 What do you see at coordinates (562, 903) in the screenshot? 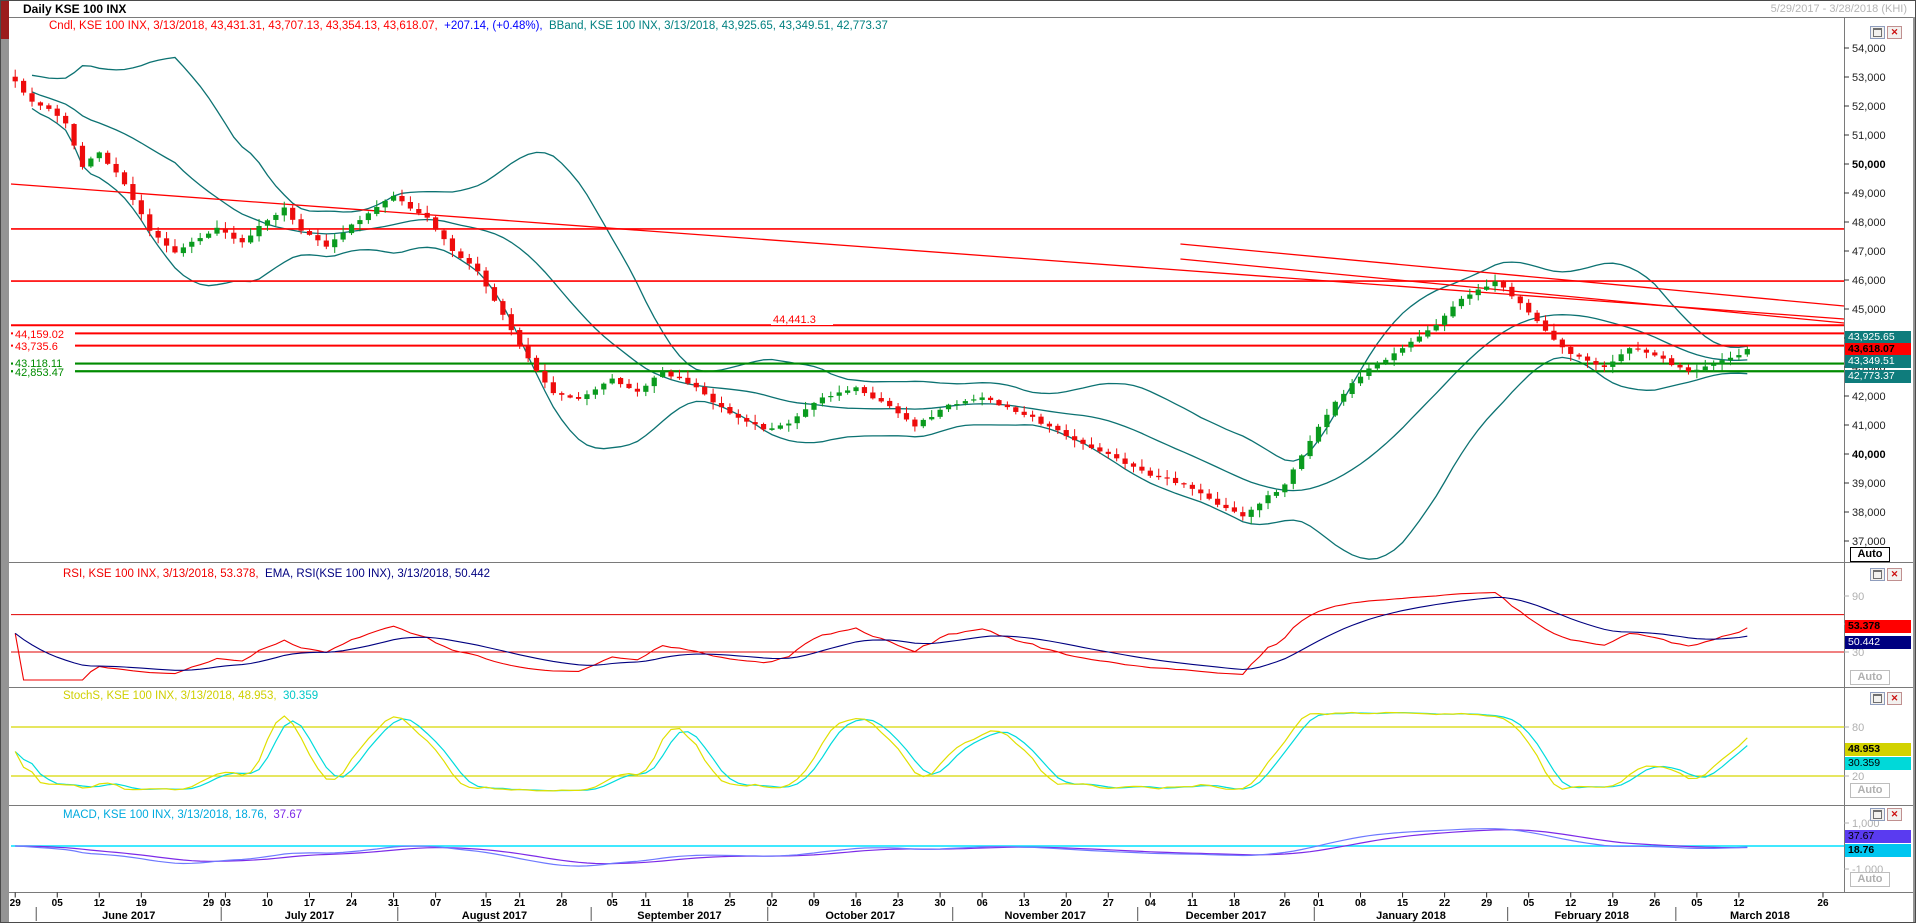
I see `time-axis-tick-label: 28` at bounding box center [562, 903].